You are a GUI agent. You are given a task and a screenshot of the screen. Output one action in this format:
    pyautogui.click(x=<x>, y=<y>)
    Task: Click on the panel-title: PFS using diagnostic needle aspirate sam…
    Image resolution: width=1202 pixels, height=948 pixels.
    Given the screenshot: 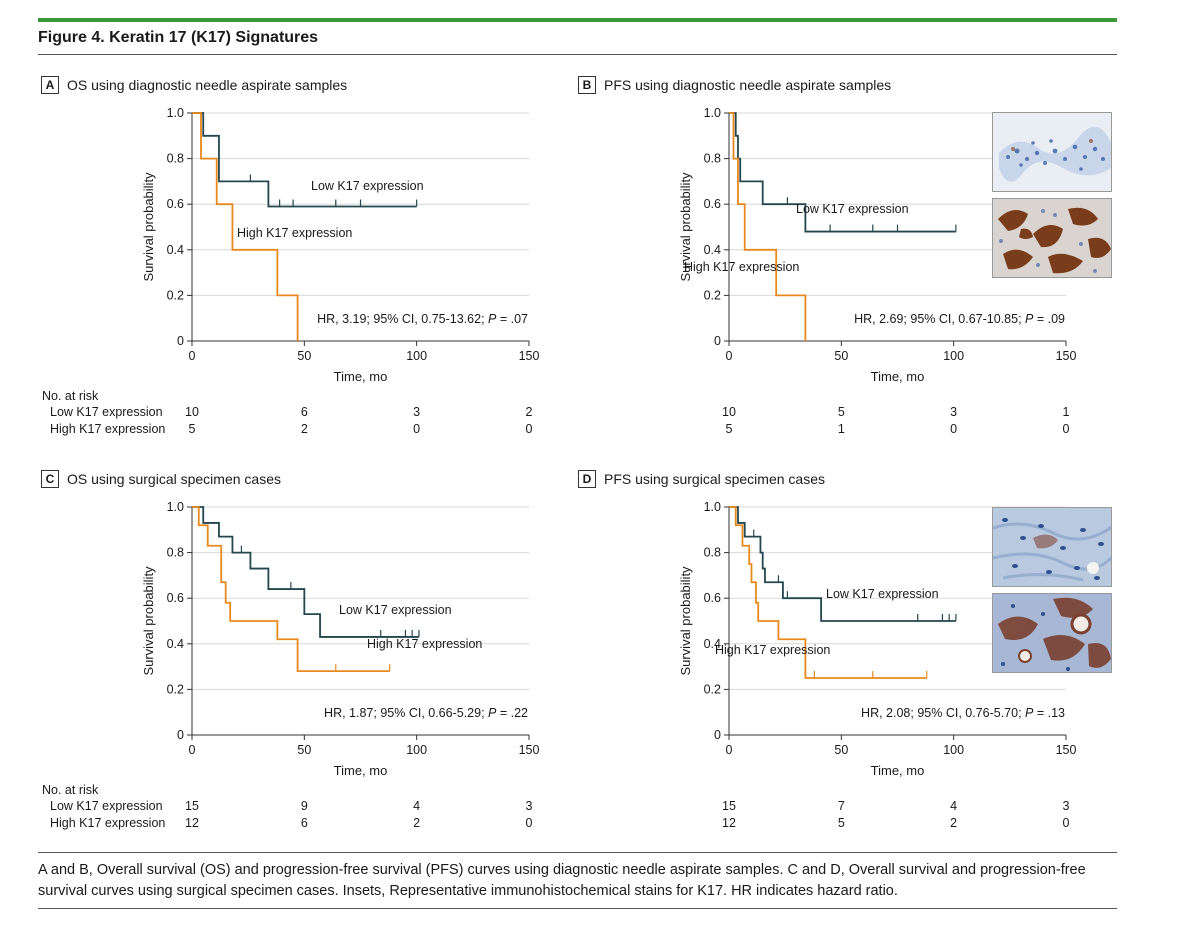 What is the action you would take?
    pyautogui.click(x=748, y=85)
    